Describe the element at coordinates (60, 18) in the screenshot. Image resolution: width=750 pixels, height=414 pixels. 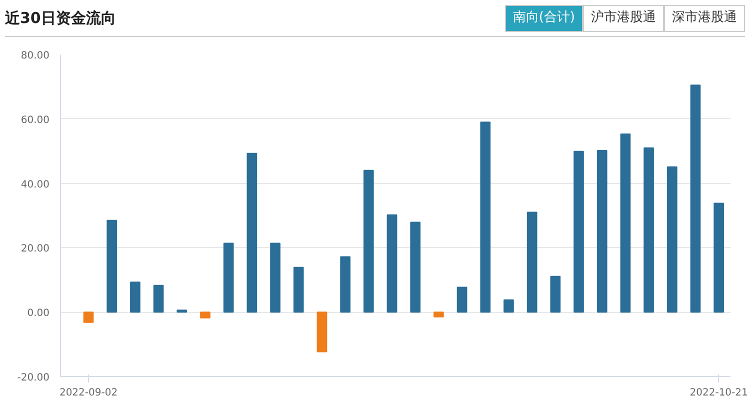
I see `chart-title: 近30日资金流向` at that location.